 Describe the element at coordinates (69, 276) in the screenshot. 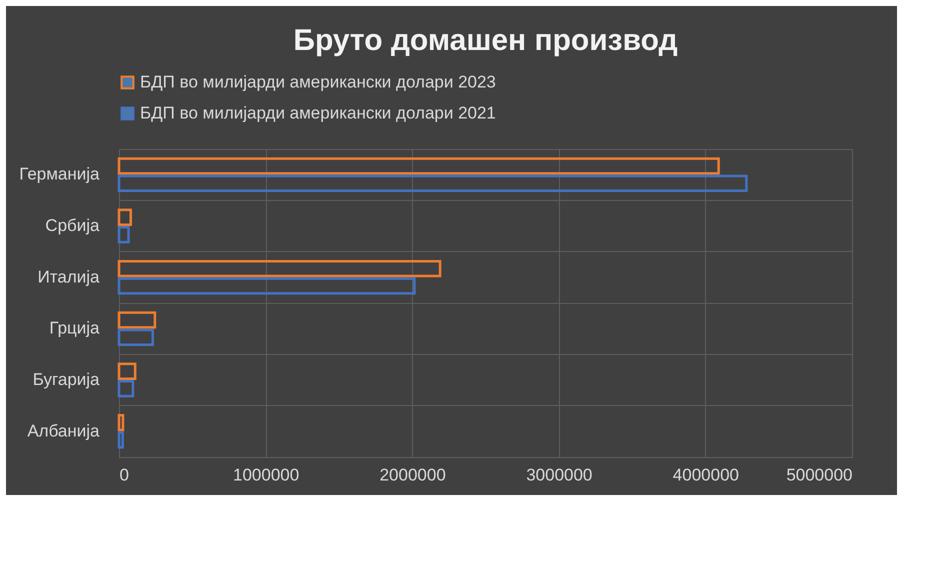

I see `y-tick-label: Италија` at that location.